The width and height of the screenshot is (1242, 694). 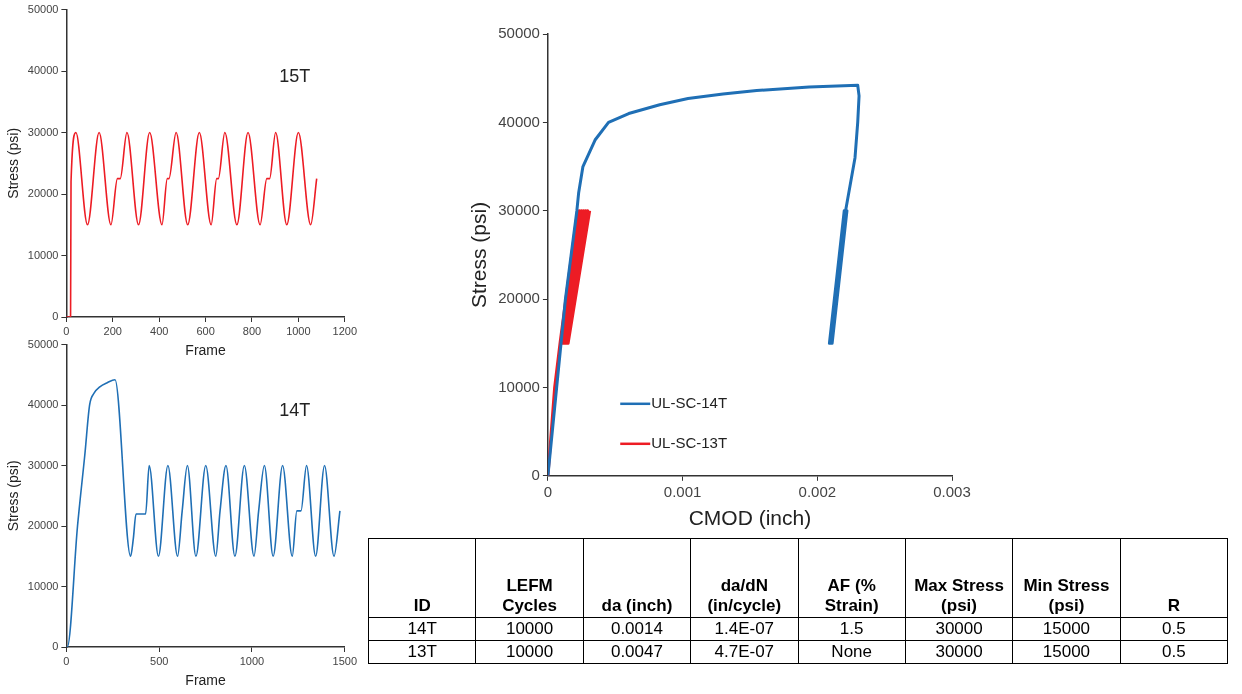 What do you see at coordinates (252, 330) in the screenshot?
I see `x-tick-label: 800` at bounding box center [252, 330].